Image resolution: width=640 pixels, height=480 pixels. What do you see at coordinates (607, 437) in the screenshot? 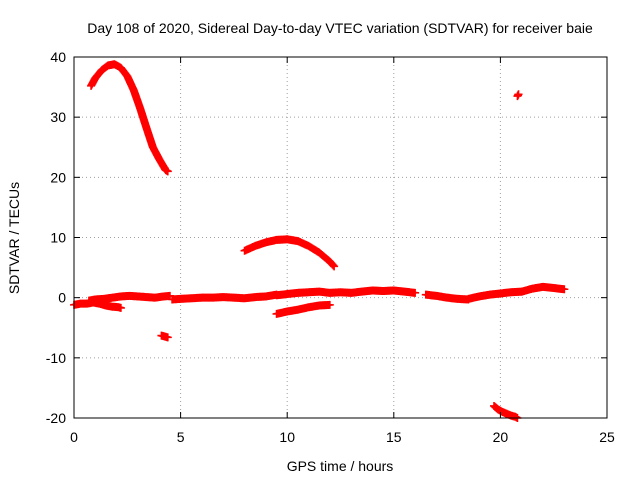
I see `x-tick-label: 25` at bounding box center [607, 437].